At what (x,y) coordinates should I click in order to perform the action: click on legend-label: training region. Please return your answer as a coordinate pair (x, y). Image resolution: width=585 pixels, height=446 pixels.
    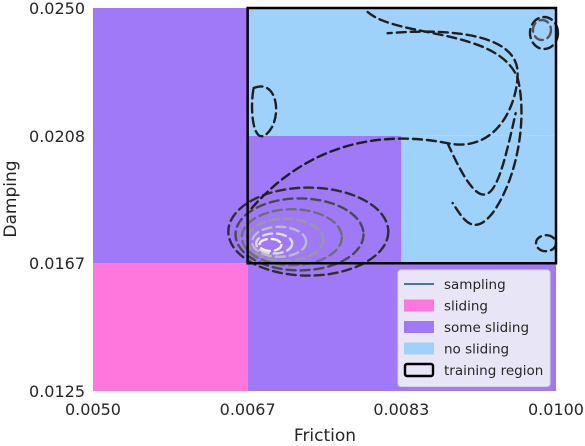
    Looking at the image, I should click on (493, 371).